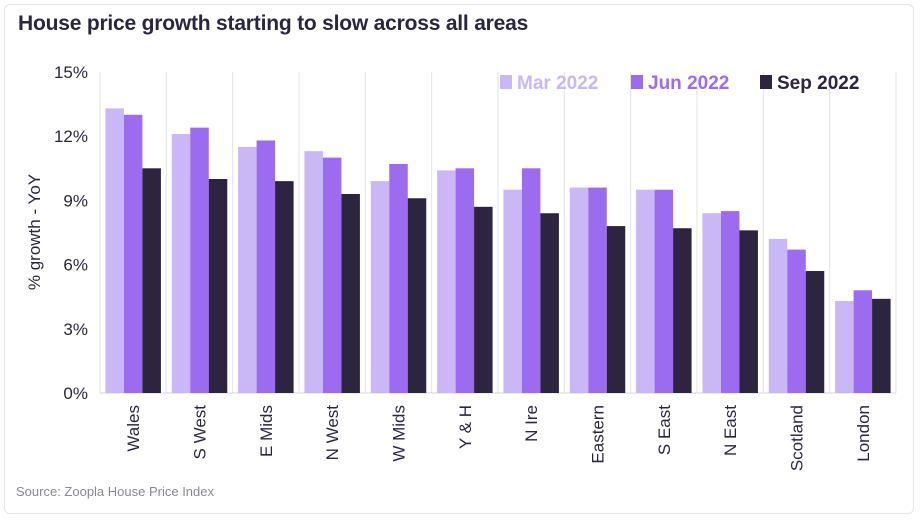 Image resolution: width=920 pixels, height=520 pixels. Describe the element at coordinates (75, 329) in the screenshot. I see `y-tick-label: 3%` at that location.